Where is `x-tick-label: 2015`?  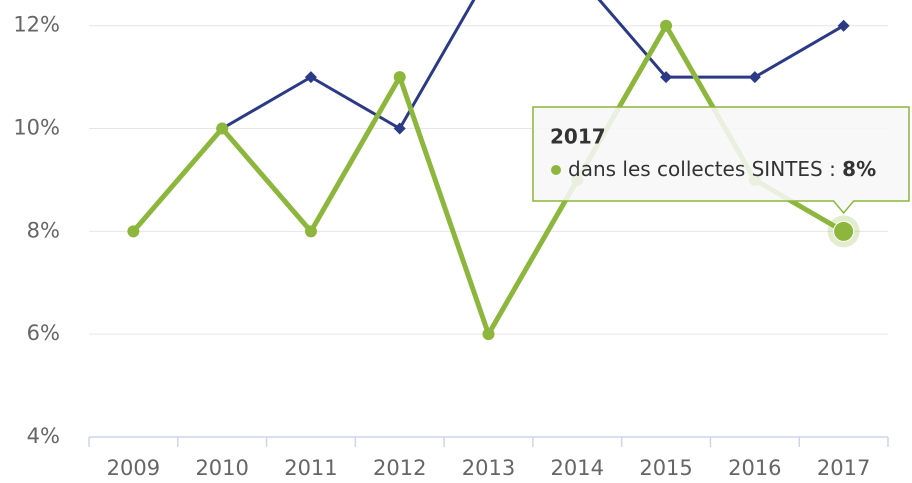
x-tick-label: 2015 is located at coordinates (665, 468).